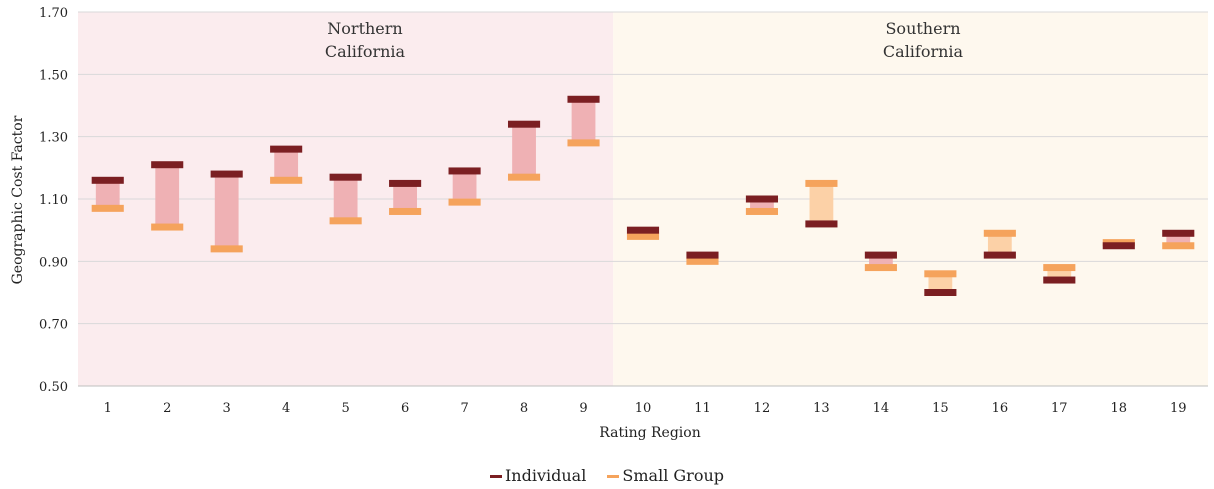 Image resolution: width=1214 pixels, height=489 pixels. I want to click on x-tick-label-11: 11, so click(702, 408).